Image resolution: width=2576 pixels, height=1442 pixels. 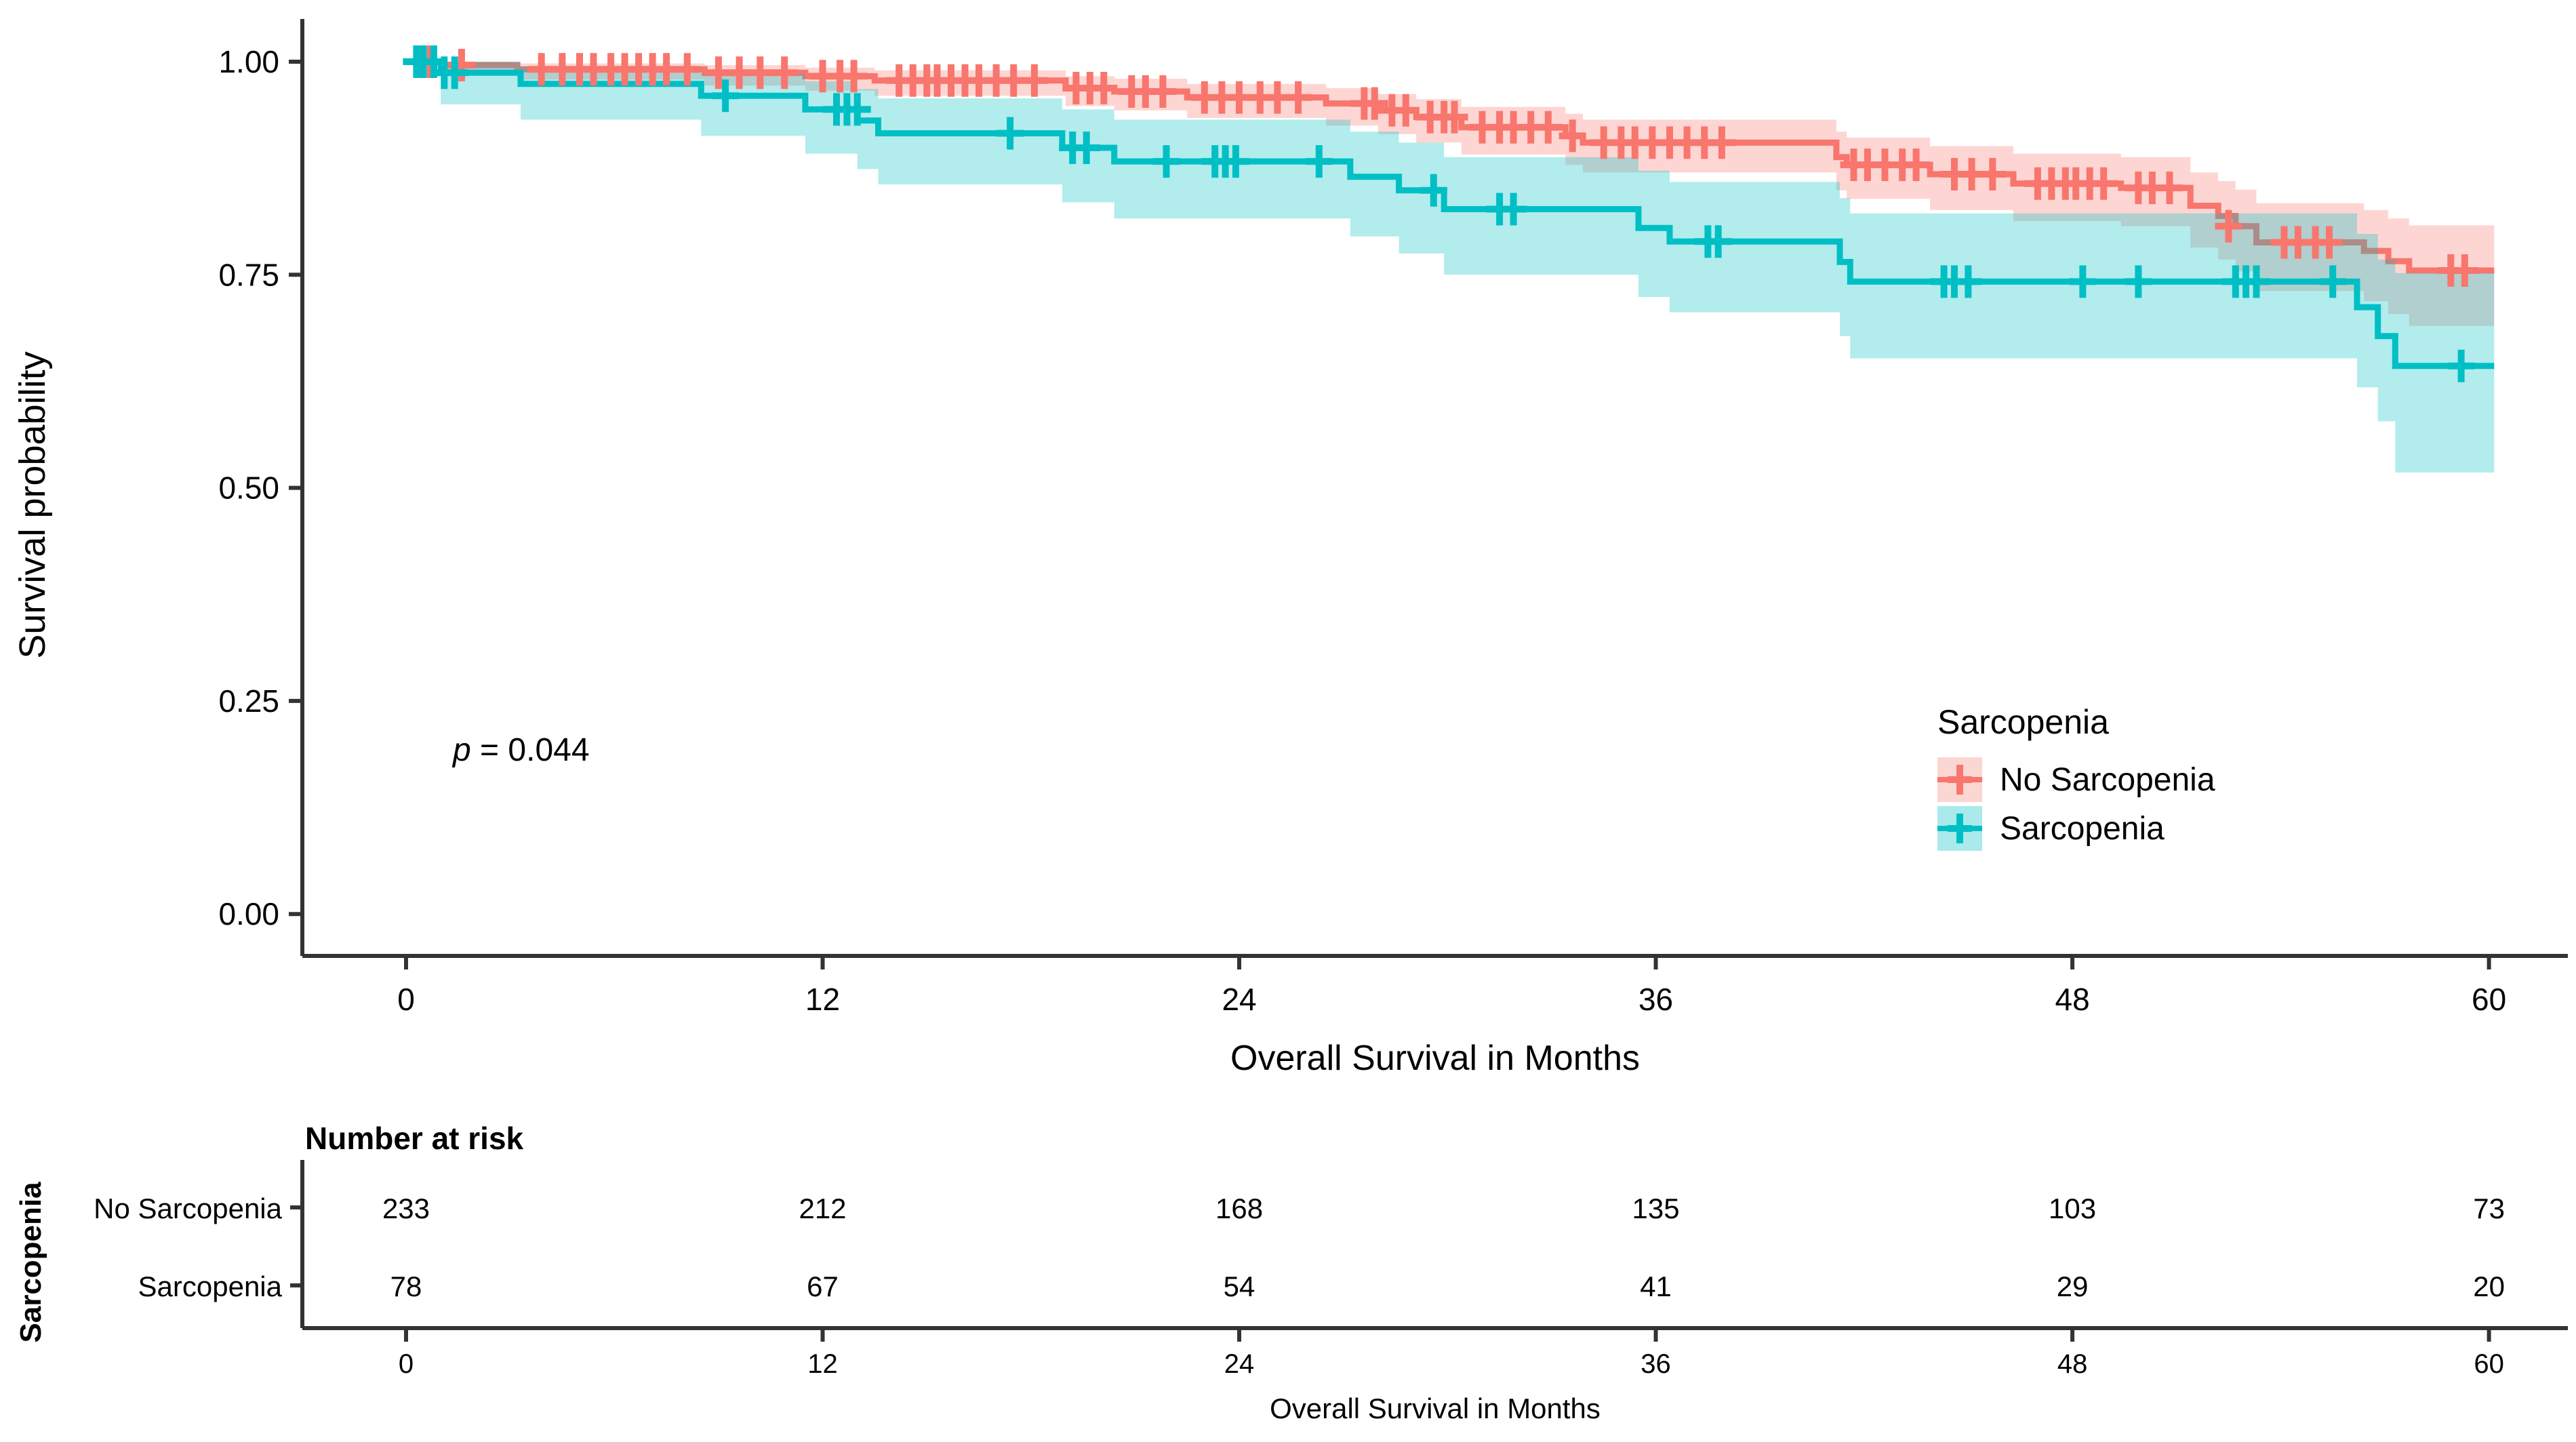 I want to click on risk-row-label: Sarcopenia, so click(x=210, y=1286).